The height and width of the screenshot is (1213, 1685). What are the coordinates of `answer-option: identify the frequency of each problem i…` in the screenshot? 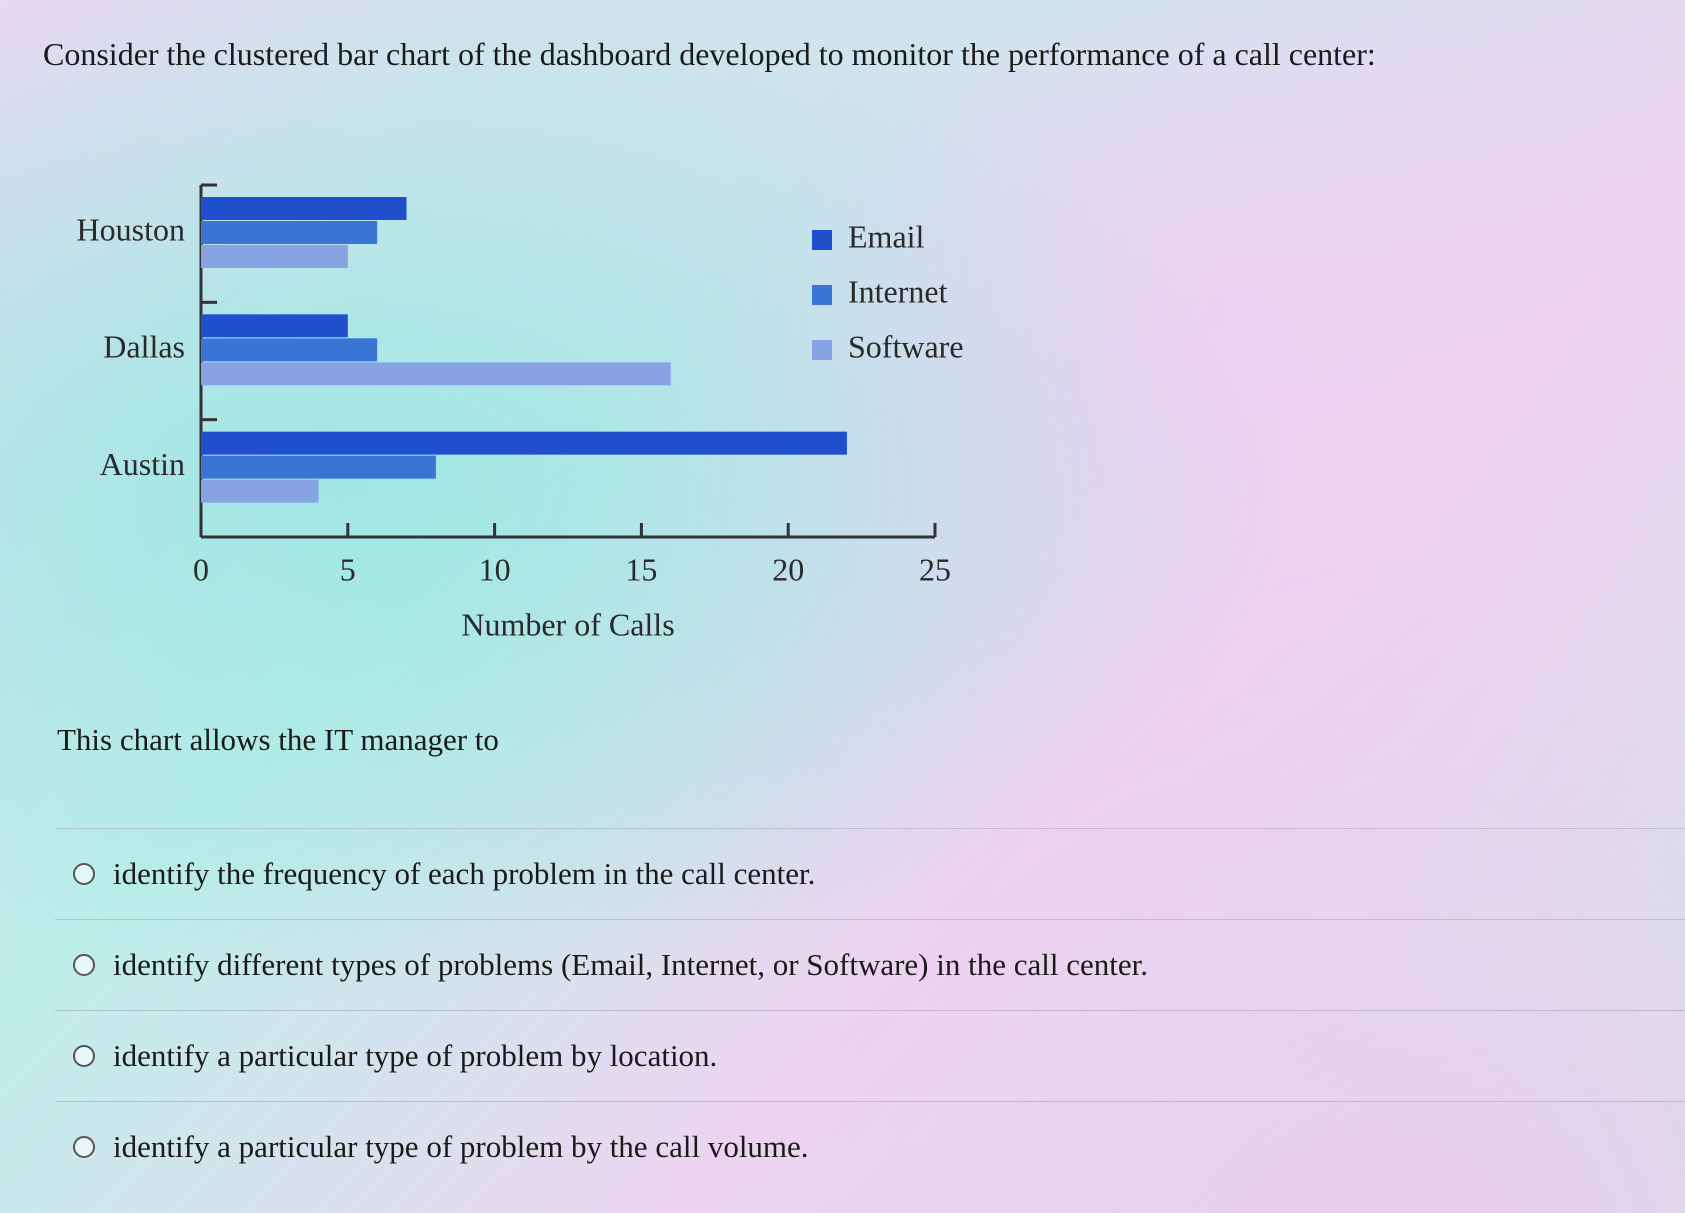 It's located at (870, 873).